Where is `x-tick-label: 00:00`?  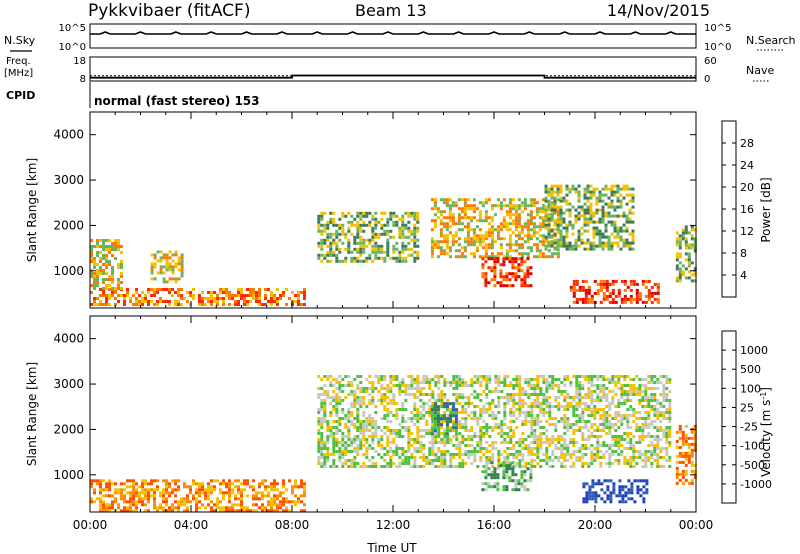 x-tick-label: 00:00 is located at coordinates (90, 525).